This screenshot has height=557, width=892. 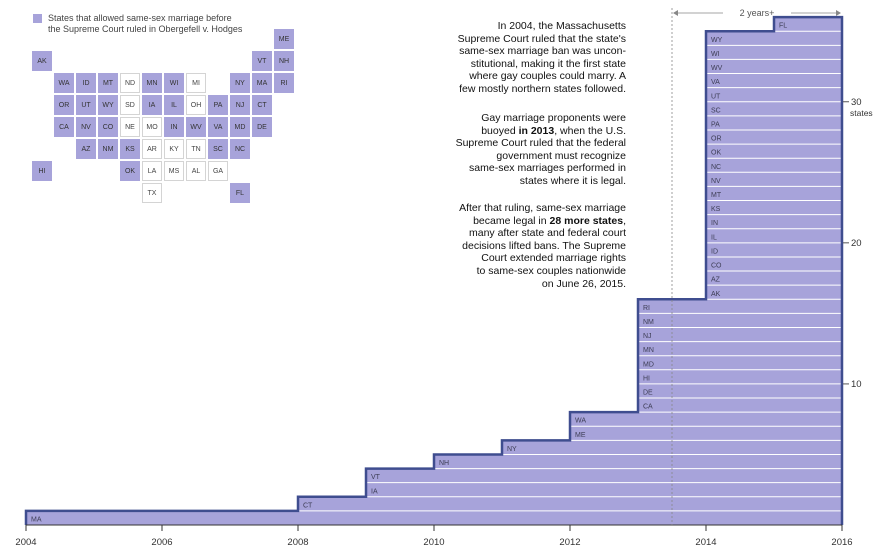 I want to click on band-ok, so click(x=774, y=151).